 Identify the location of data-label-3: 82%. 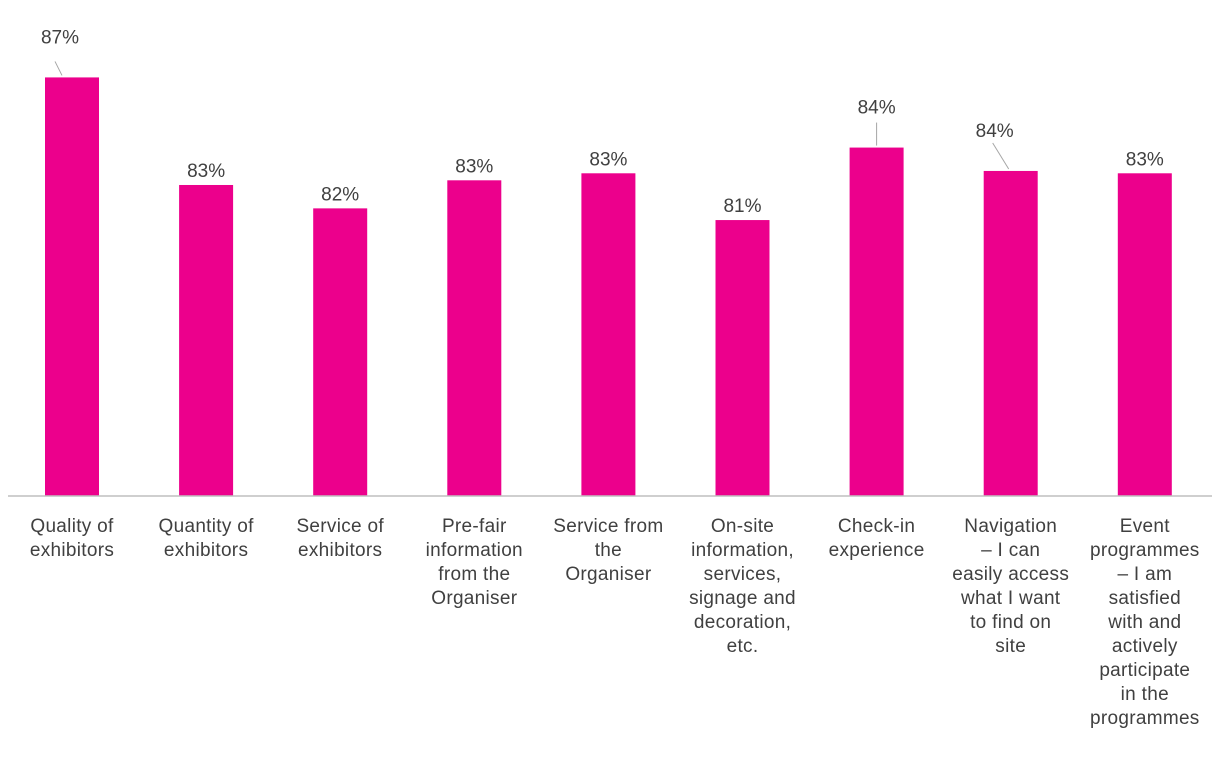
(340, 194).